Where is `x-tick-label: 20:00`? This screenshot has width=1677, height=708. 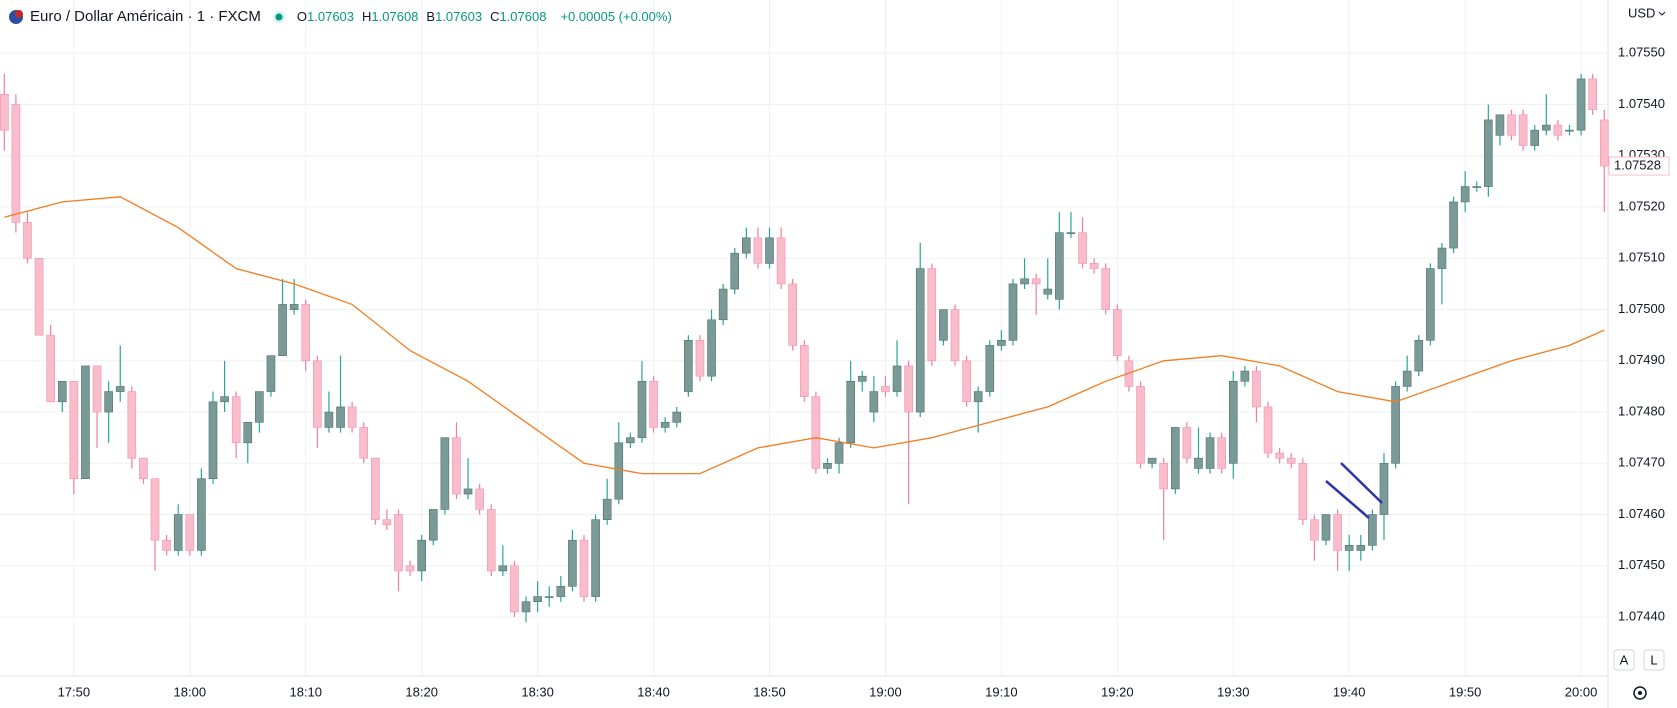
x-tick-label: 20:00 is located at coordinates (1581, 691).